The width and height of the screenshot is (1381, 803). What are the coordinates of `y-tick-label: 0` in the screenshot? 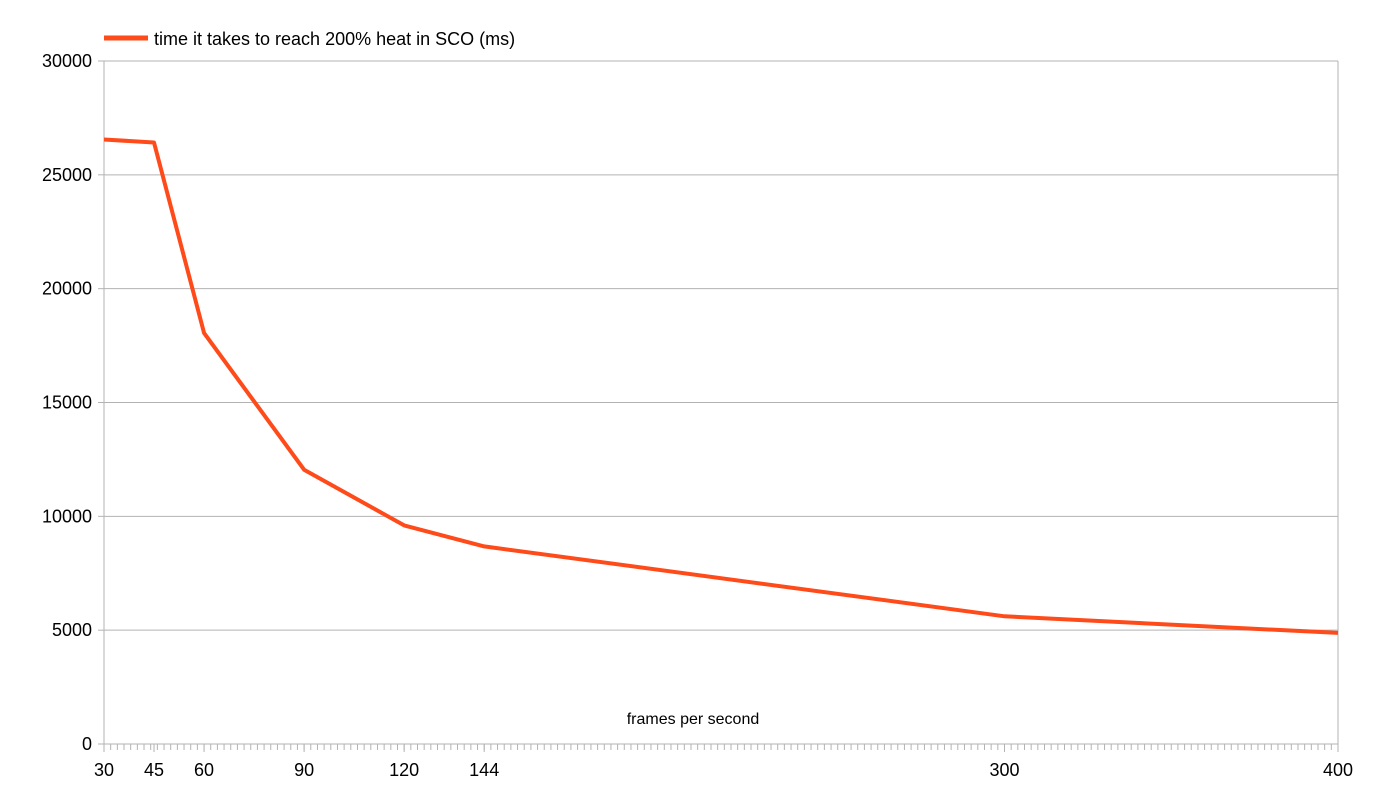 It's located at (87, 744).